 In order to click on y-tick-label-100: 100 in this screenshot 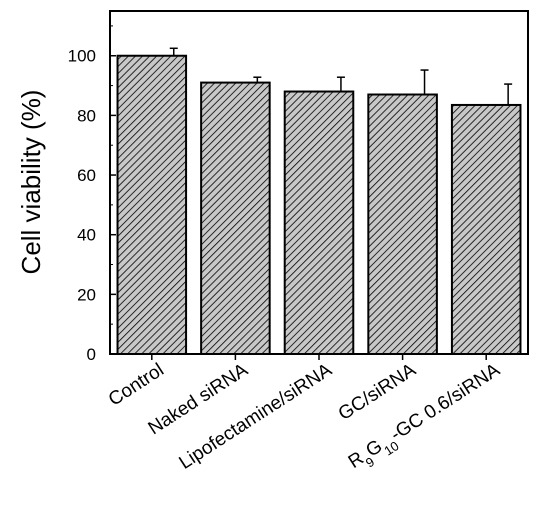, I will do `click(82, 56)`.